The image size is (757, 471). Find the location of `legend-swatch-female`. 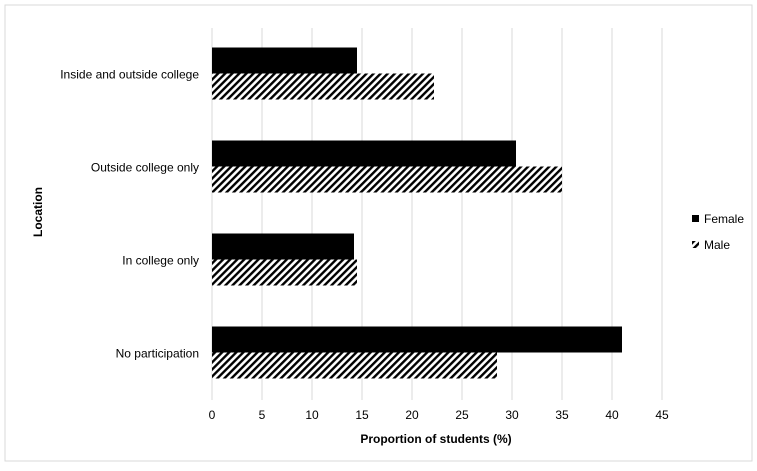

legend-swatch-female is located at coordinates (695, 218).